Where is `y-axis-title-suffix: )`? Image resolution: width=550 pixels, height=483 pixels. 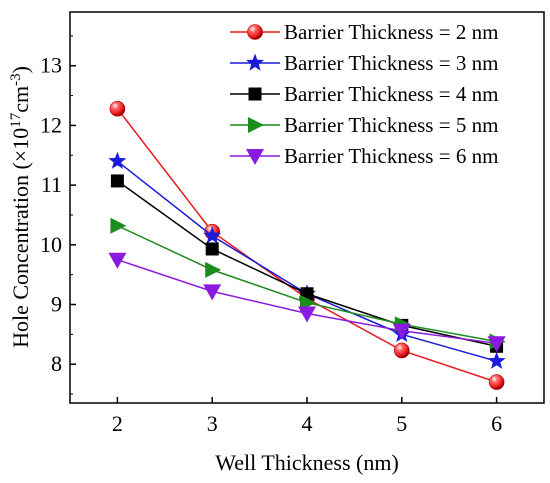
y-axis-title-suffix: ) is located at coordinates (20, 69).